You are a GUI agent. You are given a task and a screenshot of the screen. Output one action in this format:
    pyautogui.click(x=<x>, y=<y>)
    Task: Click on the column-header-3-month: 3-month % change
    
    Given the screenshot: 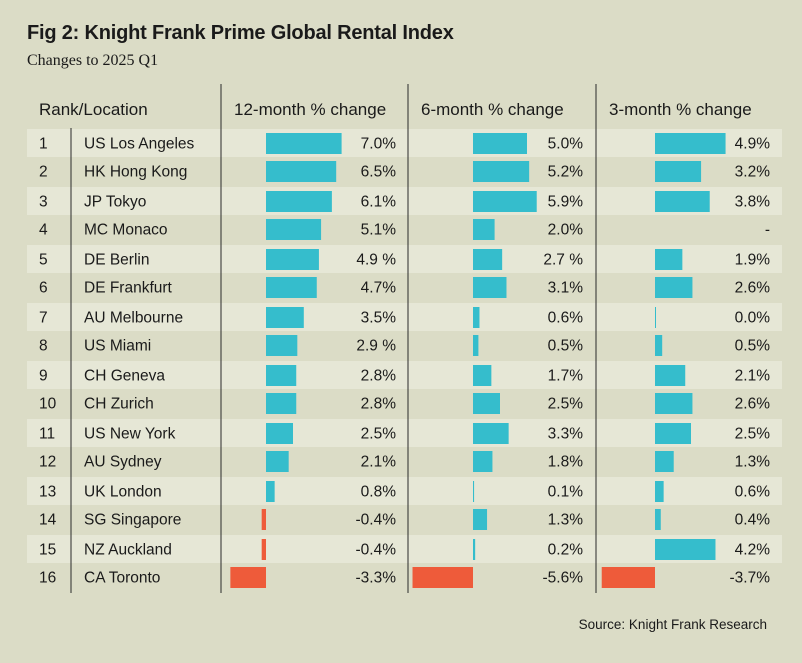 What is the action you would take?
    pyautogui.click(x=680, y=109)
    